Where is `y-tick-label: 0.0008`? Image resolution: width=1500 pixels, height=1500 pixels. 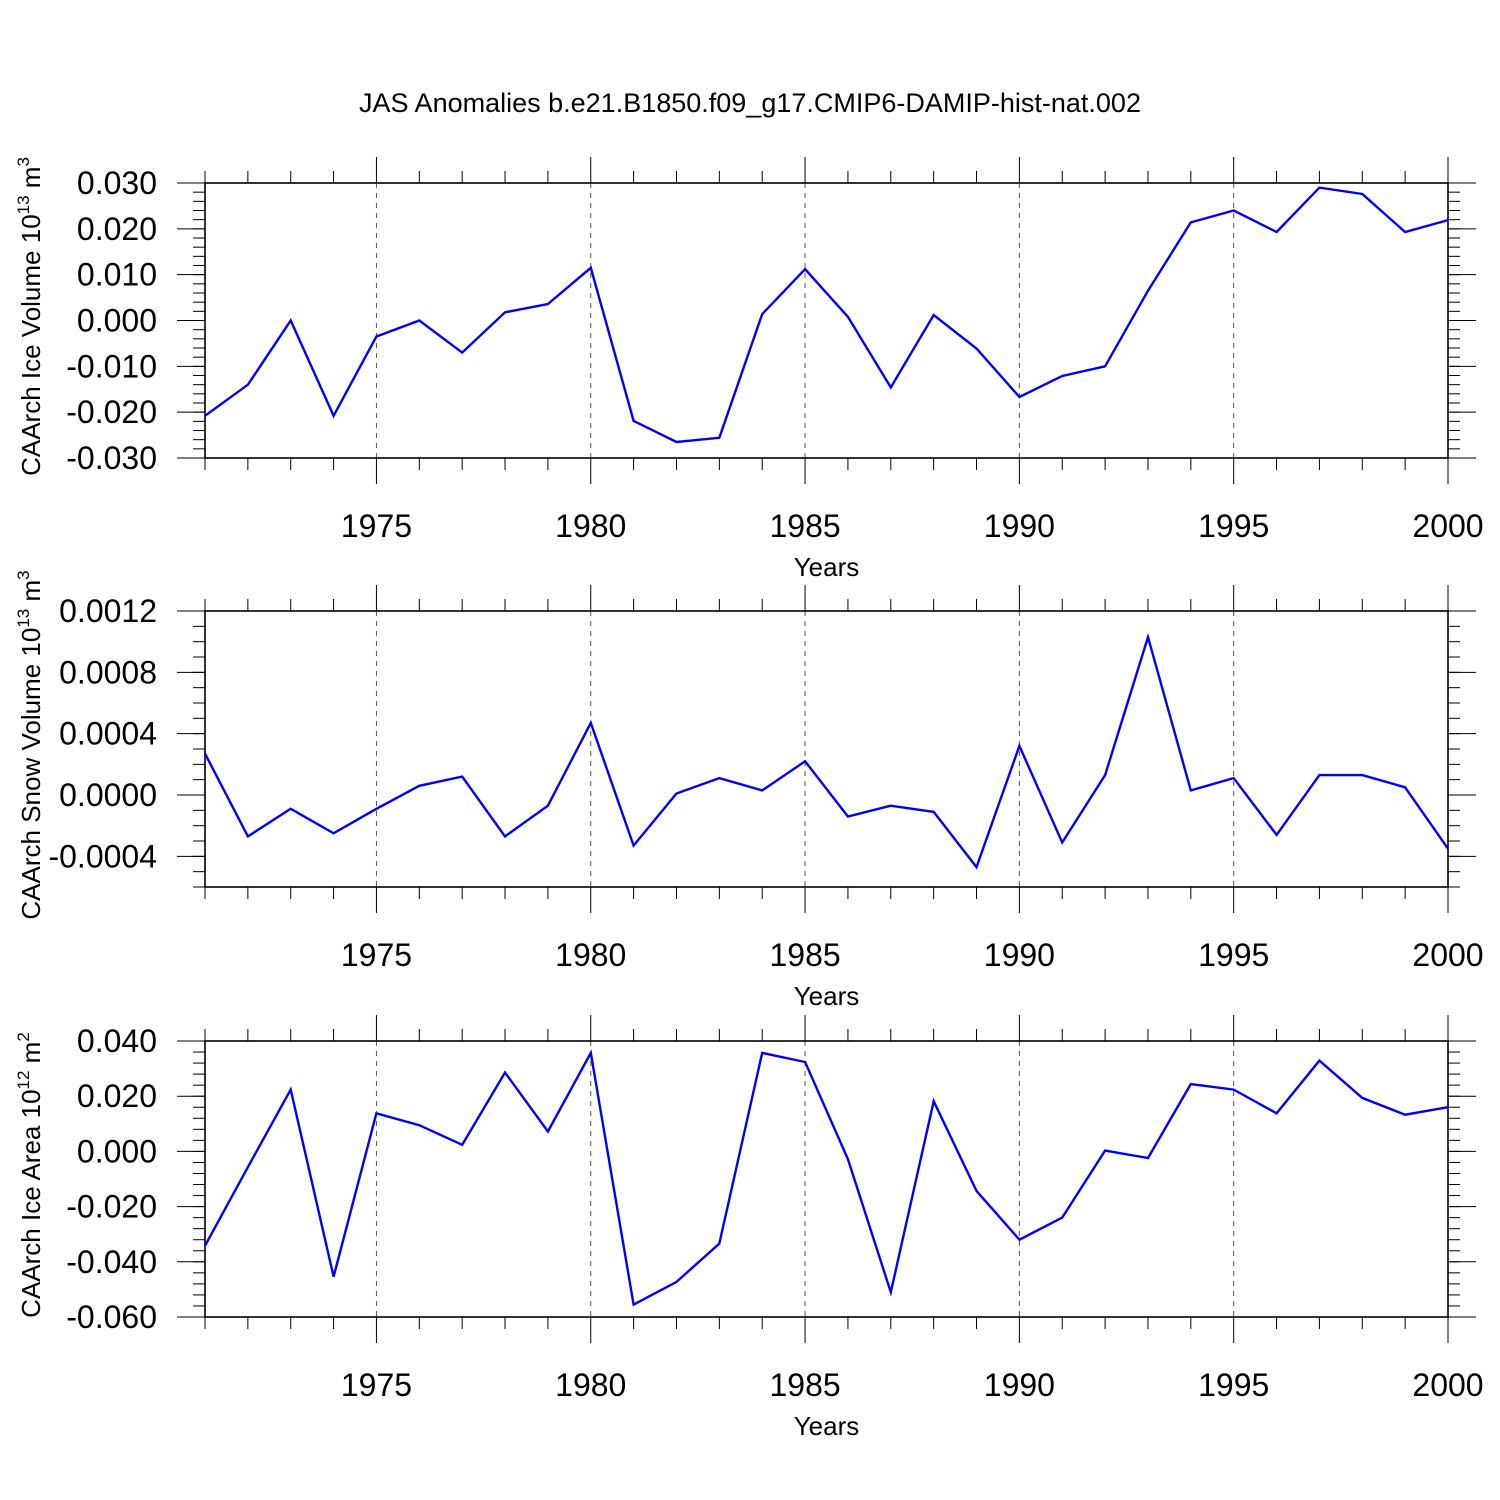 y-tick-label: 0.0008 is located at coordinates (108, 672).